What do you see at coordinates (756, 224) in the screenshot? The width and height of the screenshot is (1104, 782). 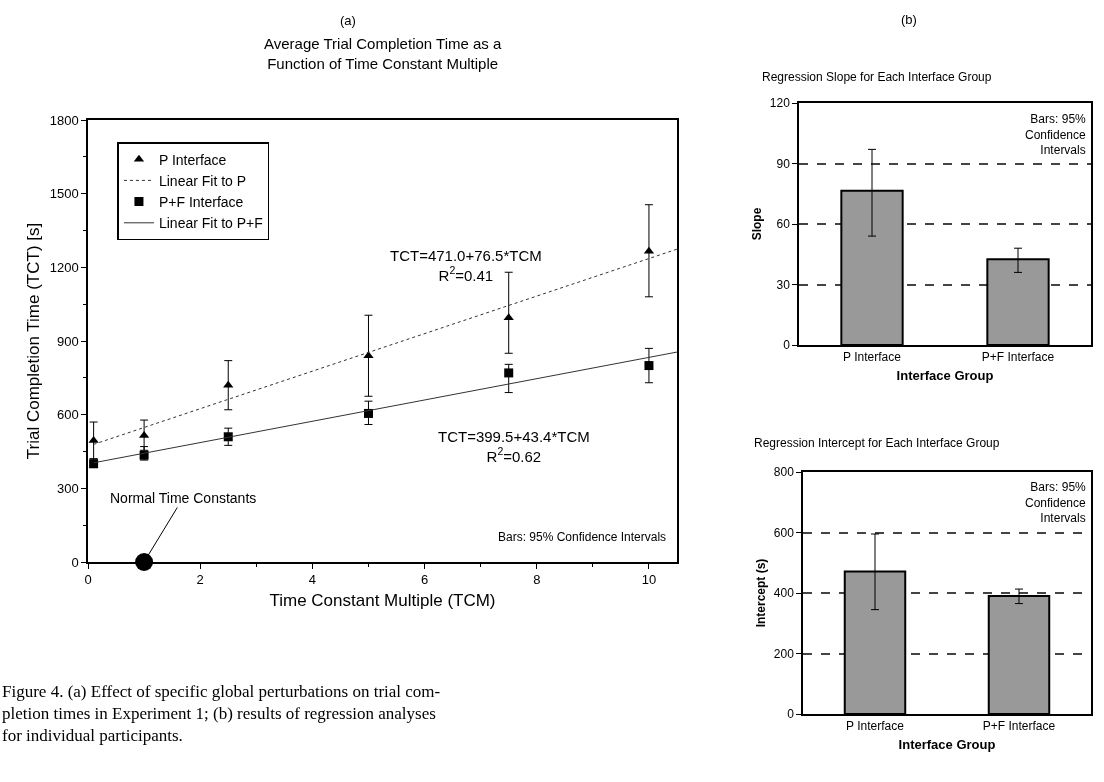 I see `y-axis-title: Slope` at bounding box center [756, 224].